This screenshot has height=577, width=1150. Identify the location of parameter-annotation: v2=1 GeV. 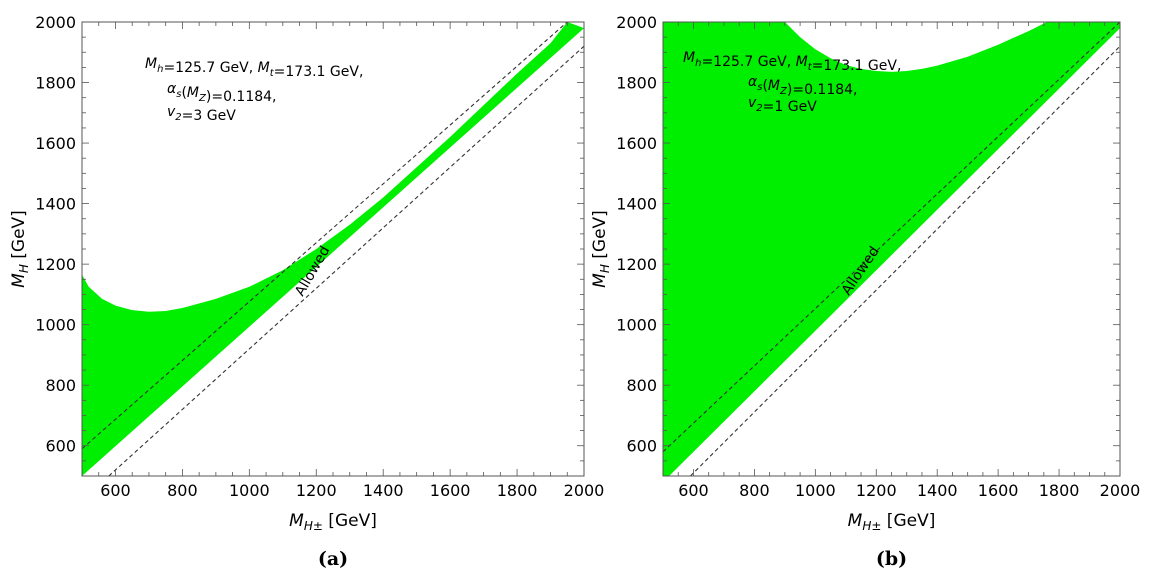
(782, 105).